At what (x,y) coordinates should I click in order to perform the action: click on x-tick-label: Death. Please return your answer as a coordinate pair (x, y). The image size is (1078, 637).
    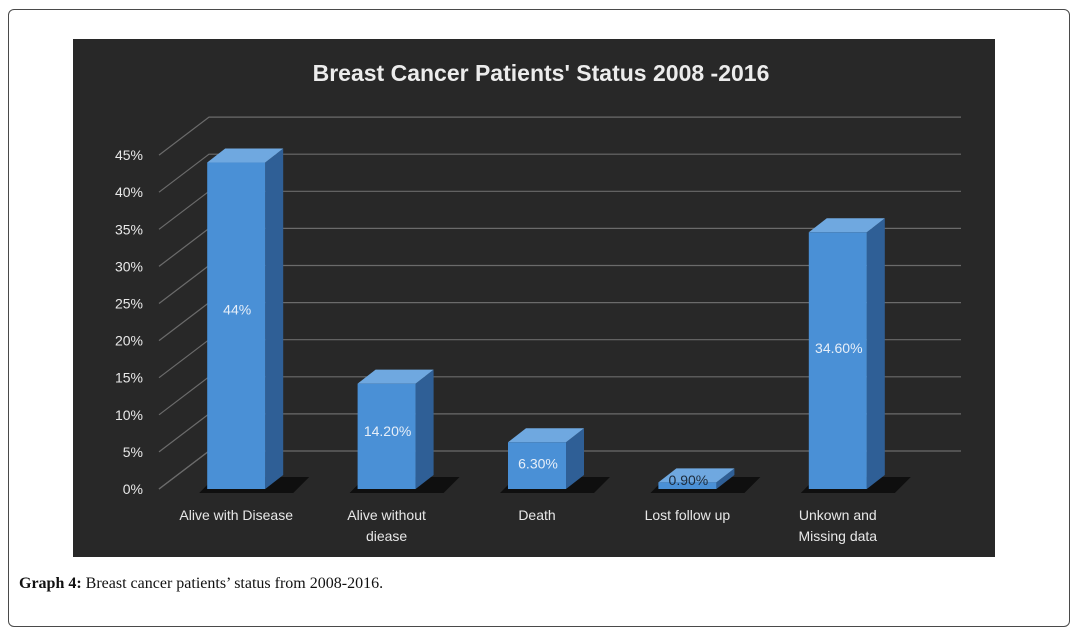
    Looking at the image, I should click on (536, 515).